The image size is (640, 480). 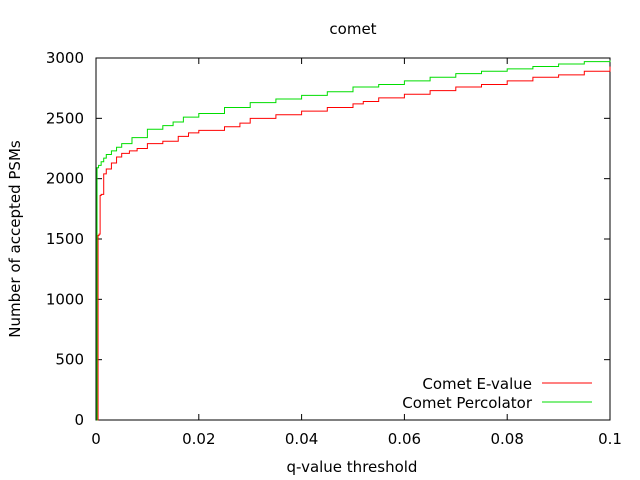 I want to click on x-tick-label: 0.06, so click(x=404, y=439).